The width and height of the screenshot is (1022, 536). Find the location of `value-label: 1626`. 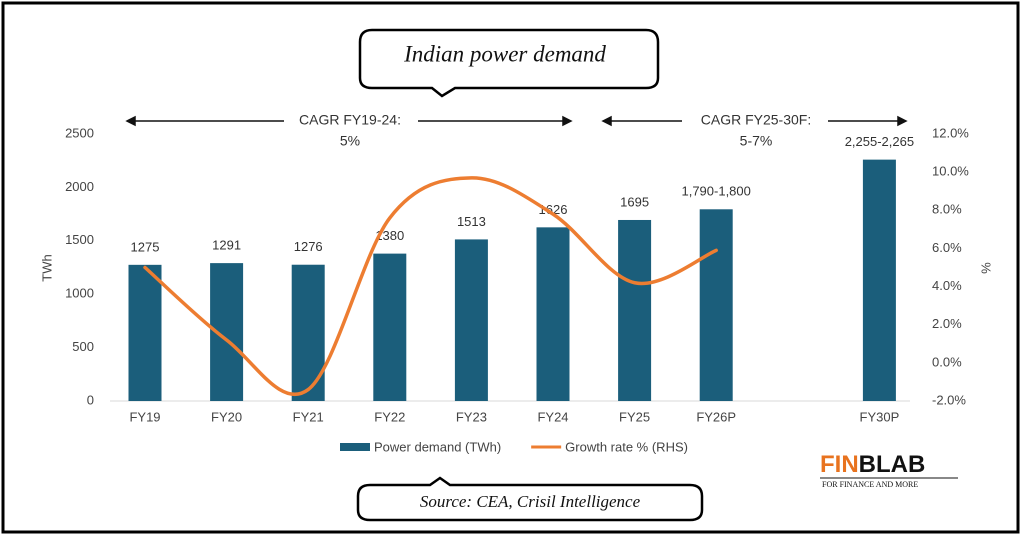

value-label: 1626 is located at coordinates (553, 209).